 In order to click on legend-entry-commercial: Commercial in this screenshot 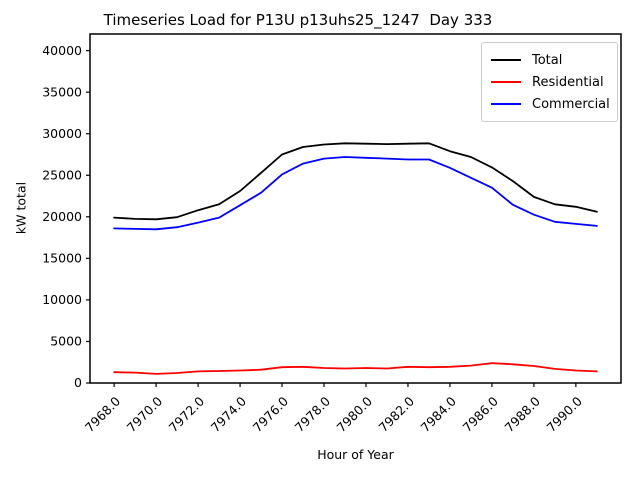, I will do `click(550, 104)`.